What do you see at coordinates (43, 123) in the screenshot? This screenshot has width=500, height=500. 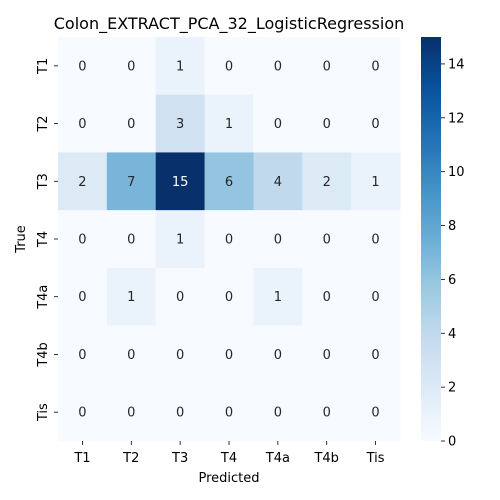 I see `y-tick-label: T2` at bounding box center [43, 123].